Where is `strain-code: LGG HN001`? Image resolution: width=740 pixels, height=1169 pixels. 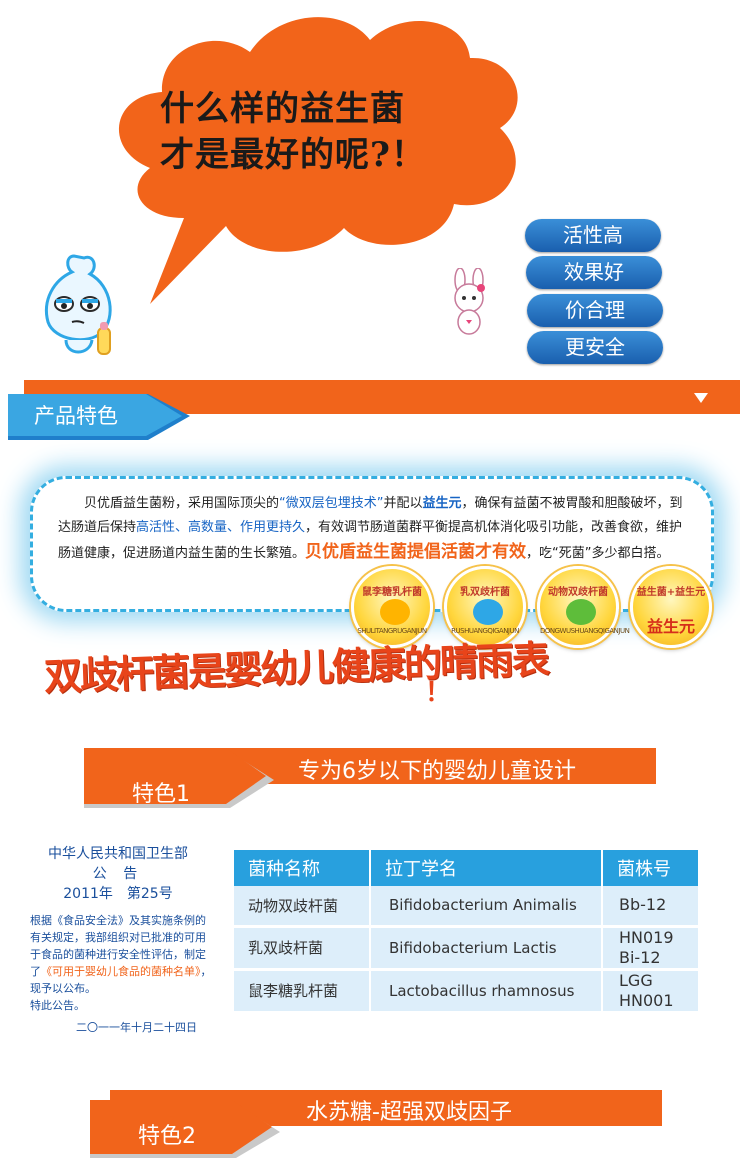
strain-code: LGG HN001 is located at coordinates (651, 991).